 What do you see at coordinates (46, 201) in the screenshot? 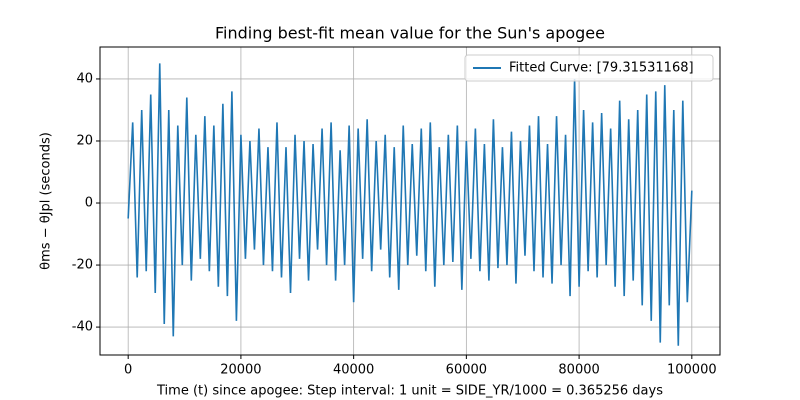
I see `y-axis-label: θms − θJpl (seconds)` at bounding box center [46, 201].